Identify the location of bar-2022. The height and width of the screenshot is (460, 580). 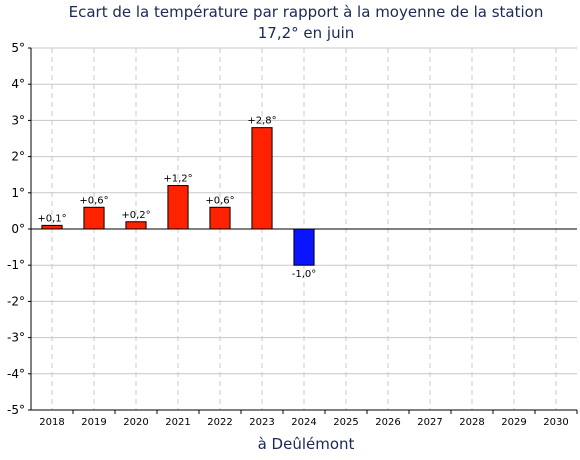
(220, 218).